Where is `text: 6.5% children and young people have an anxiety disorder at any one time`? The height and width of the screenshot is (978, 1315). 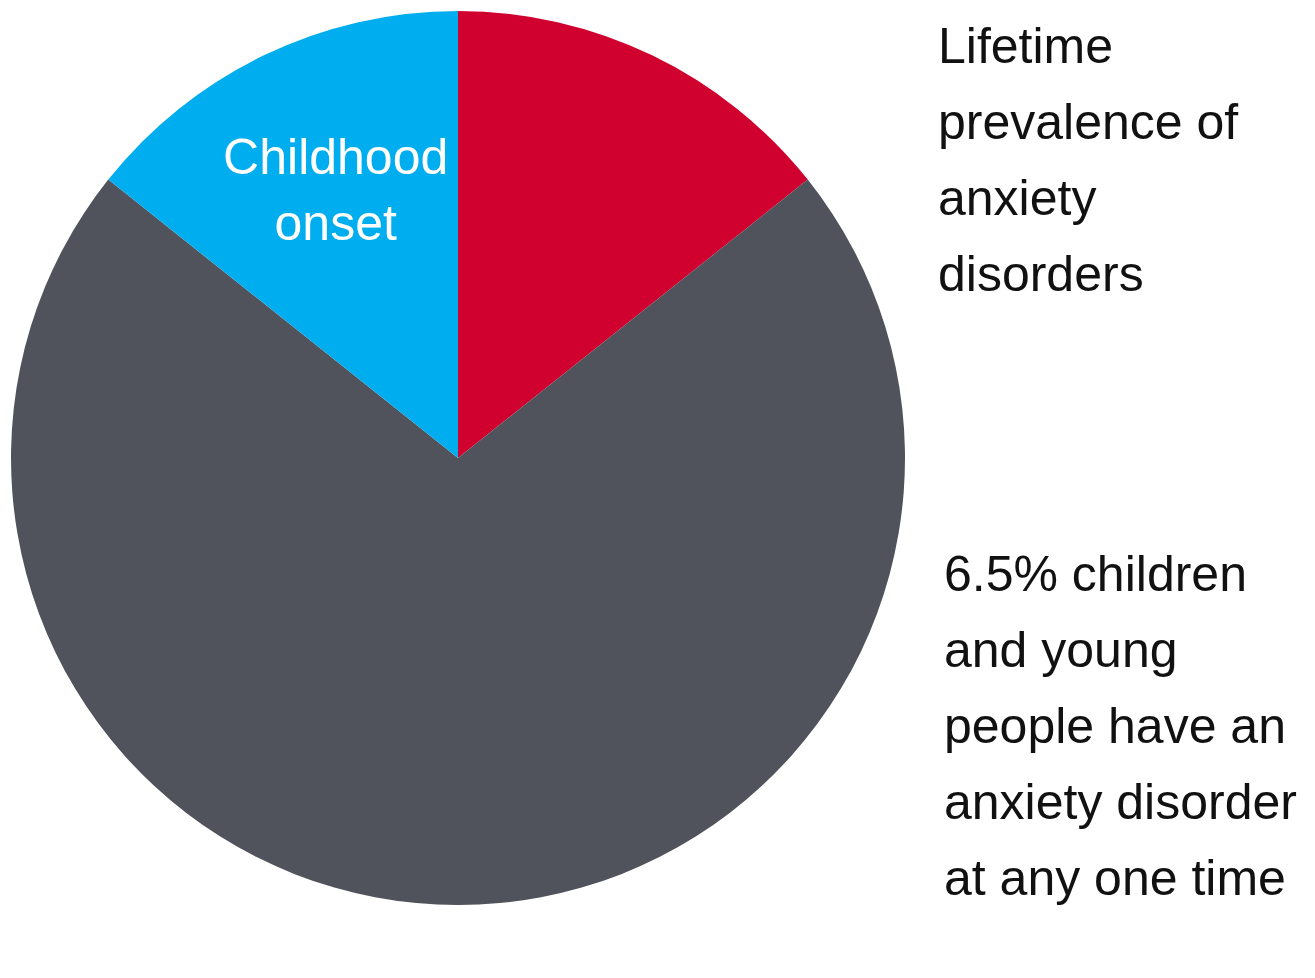
text: 6.5% children and young people have an anxiety disorder at any one time is located at coordinates (1121, 726).